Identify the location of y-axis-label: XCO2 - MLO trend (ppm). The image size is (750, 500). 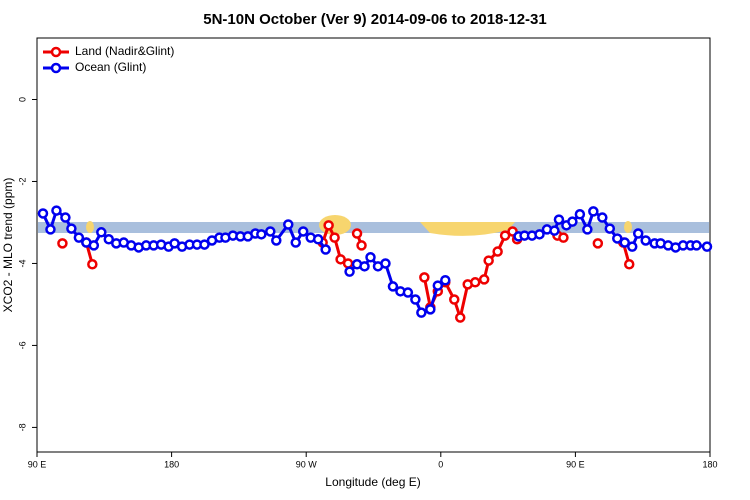
(8, 245).